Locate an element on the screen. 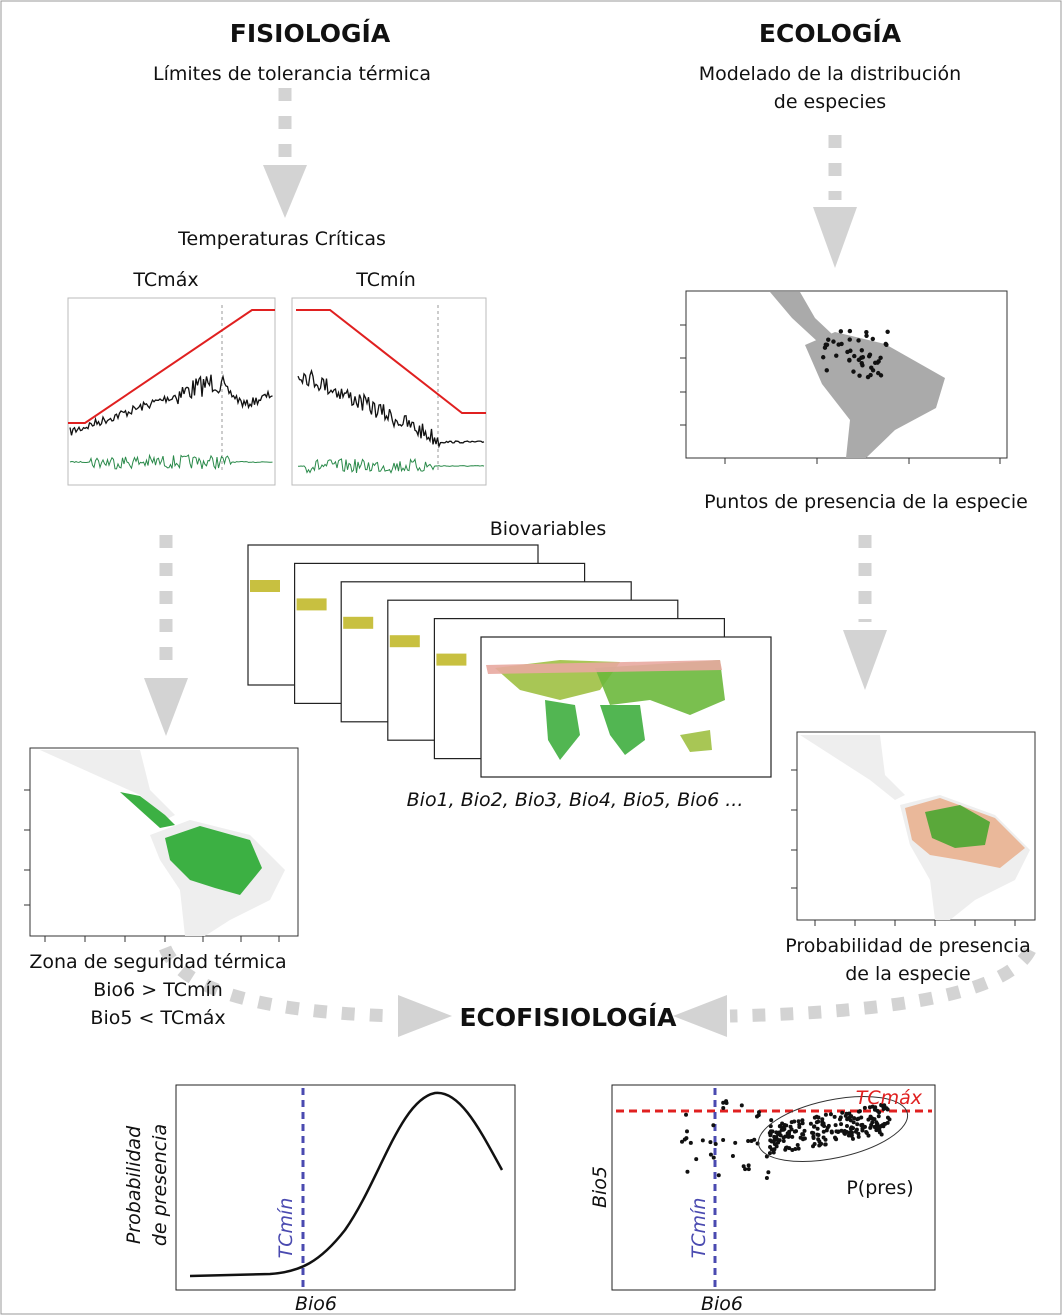 The height and width of the screenshot is (1315, 1062). biovariables-stack is located at coordinates (509, 661).